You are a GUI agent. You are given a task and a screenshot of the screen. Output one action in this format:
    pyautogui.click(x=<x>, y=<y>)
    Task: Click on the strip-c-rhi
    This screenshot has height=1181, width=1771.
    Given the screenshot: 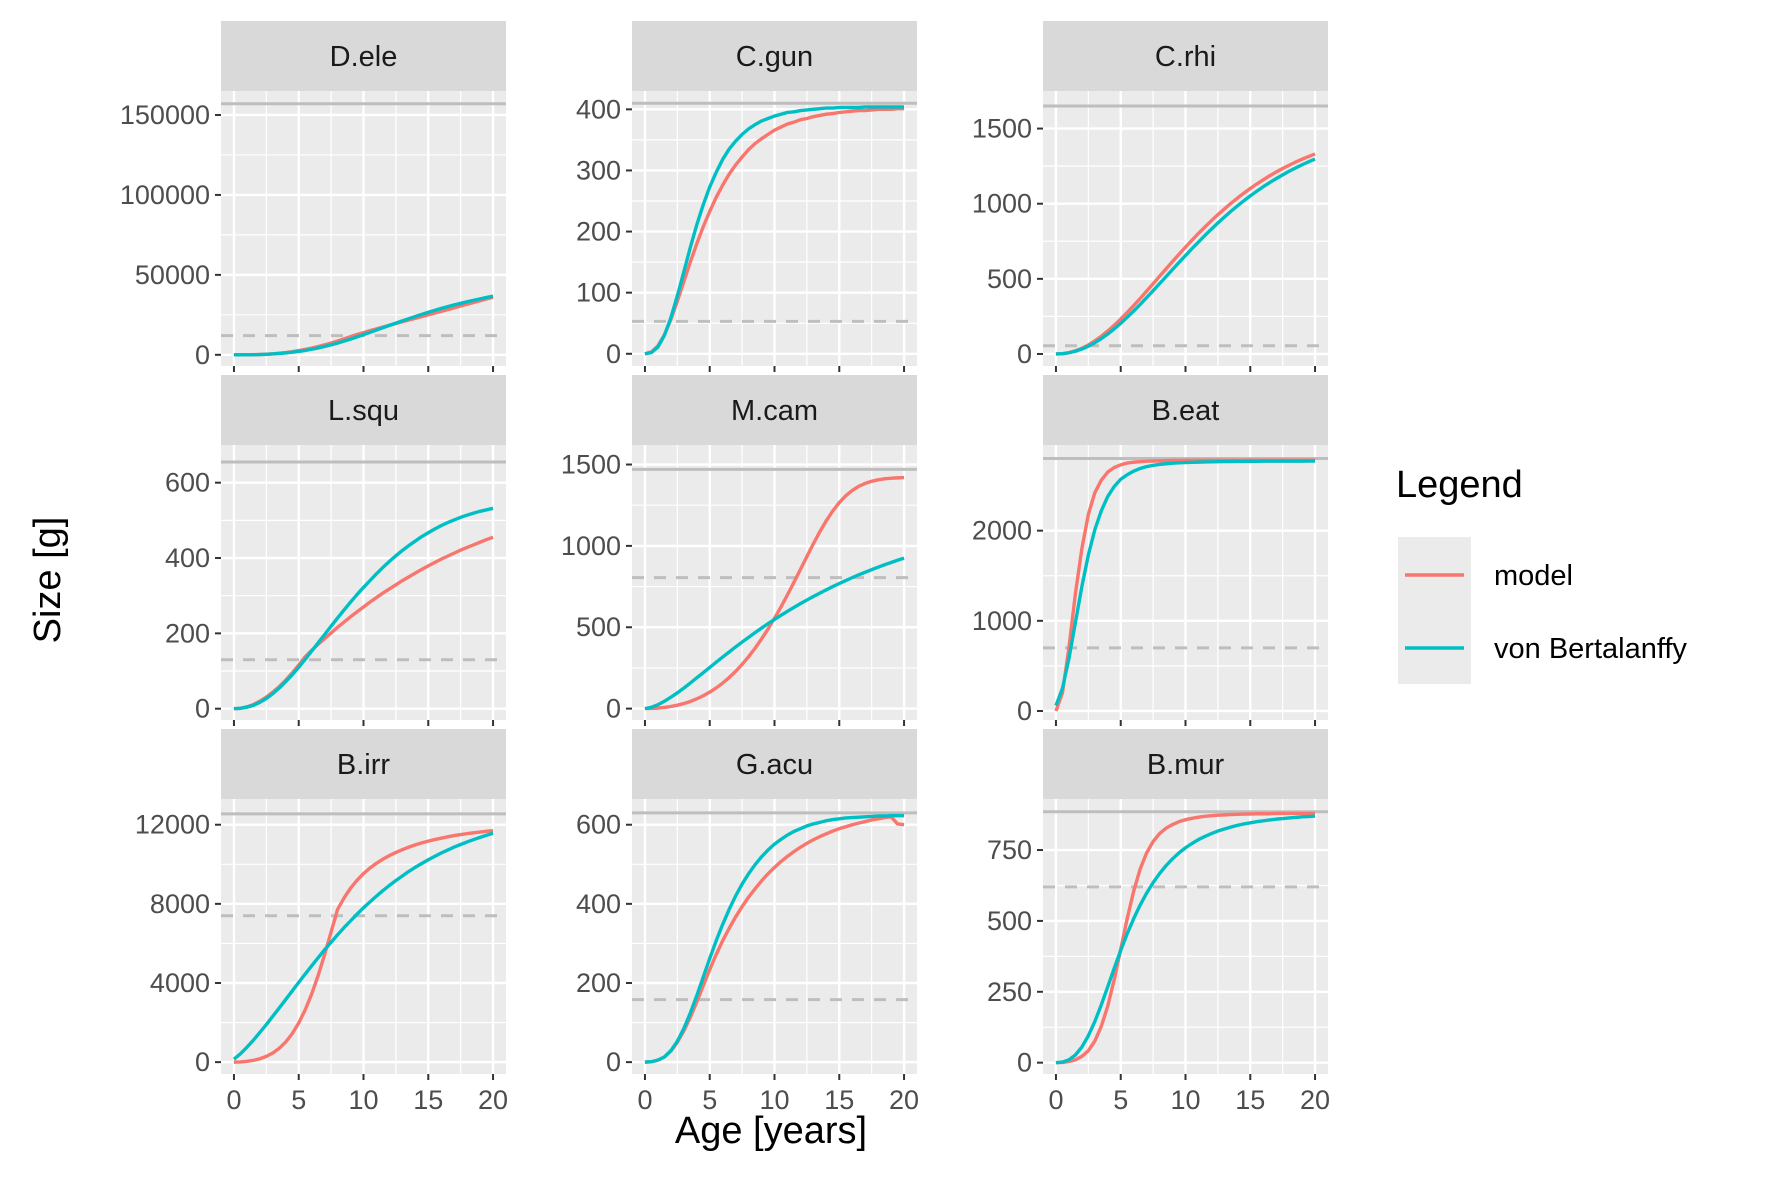 What is the action you would take?
    pyautogui.click(x=1185, y=56)
    